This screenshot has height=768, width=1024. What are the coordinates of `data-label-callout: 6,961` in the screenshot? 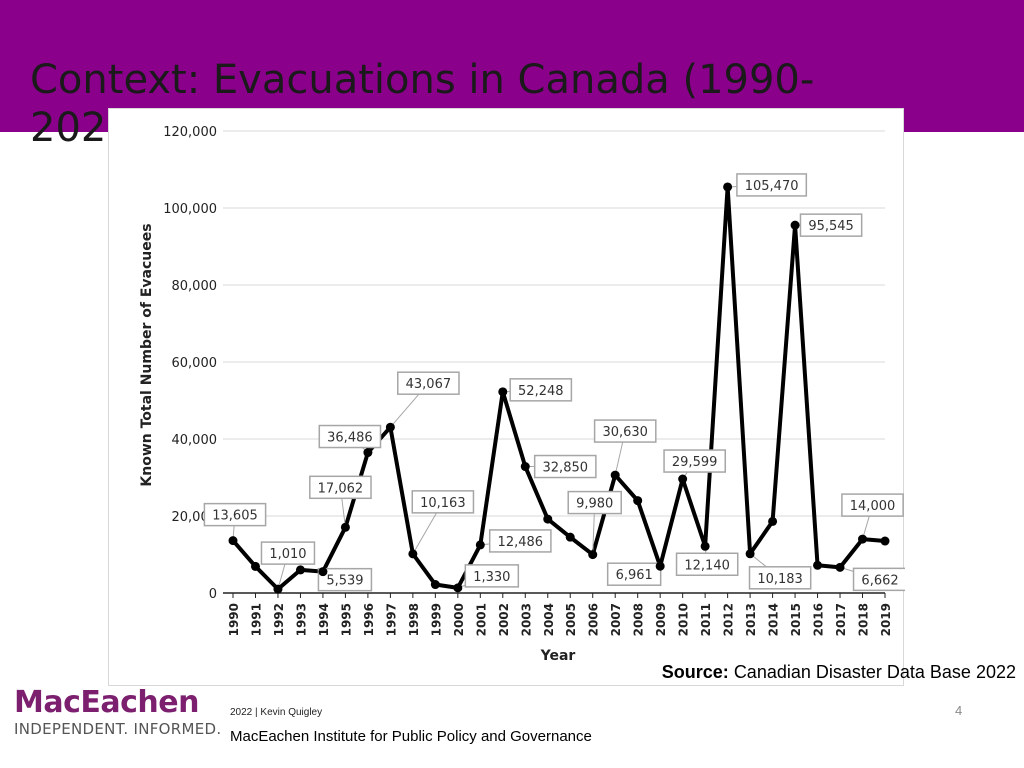 It's located at (634, 574).